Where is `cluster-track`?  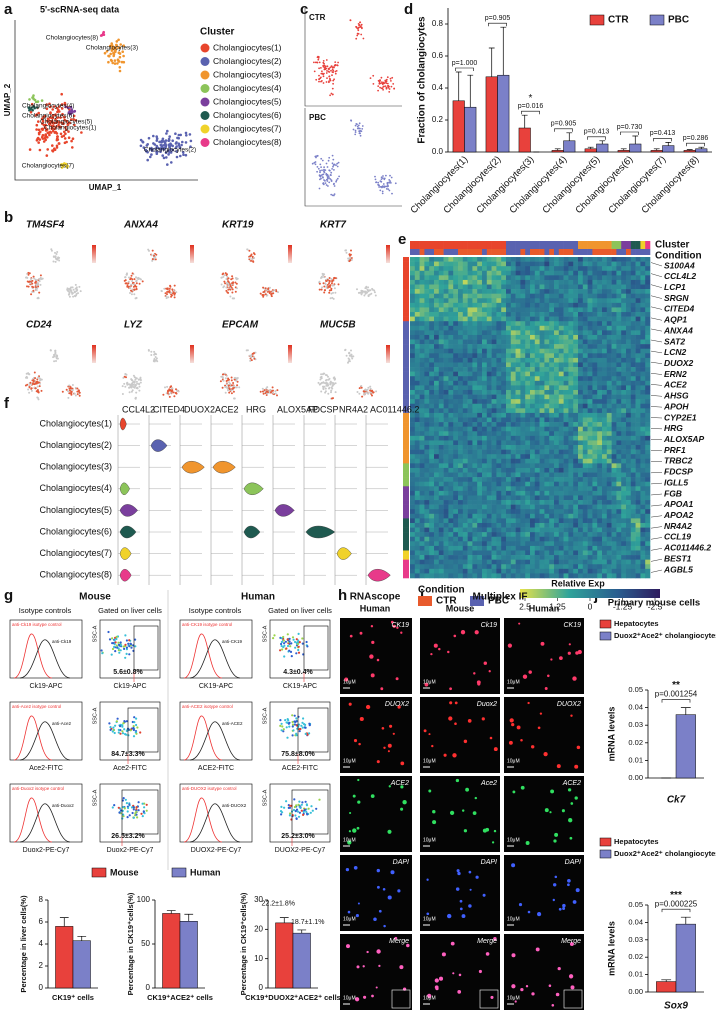
cluster-track is located at coordinates (432, 245).